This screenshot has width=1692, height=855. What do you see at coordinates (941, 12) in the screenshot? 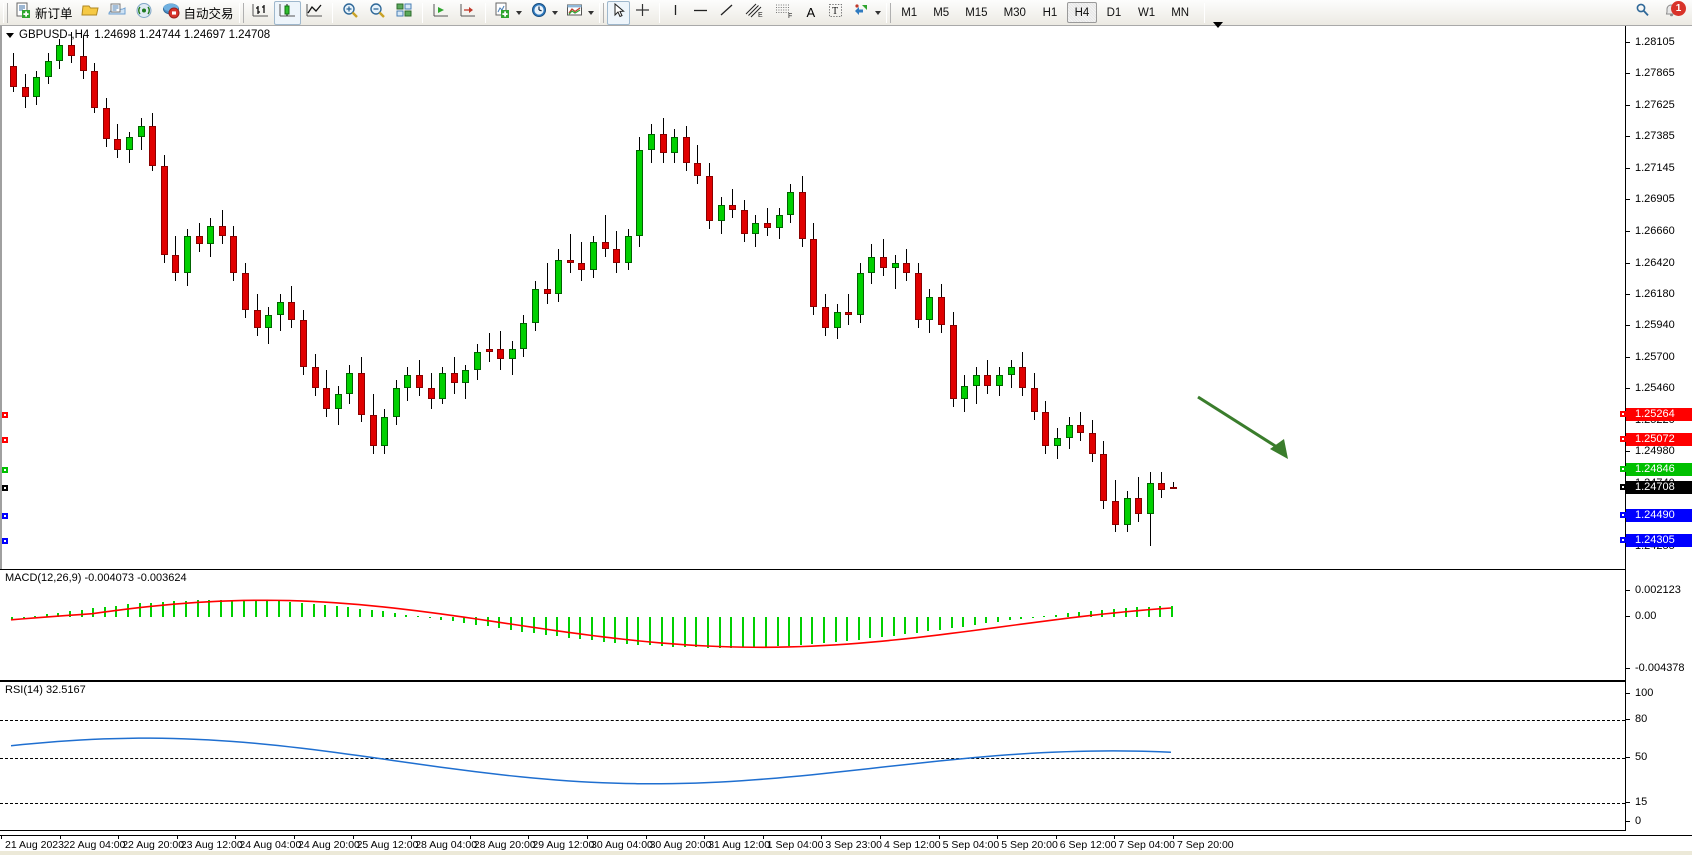
I see `timeframe-m5-button: M5` at bounding box center [941, 12].